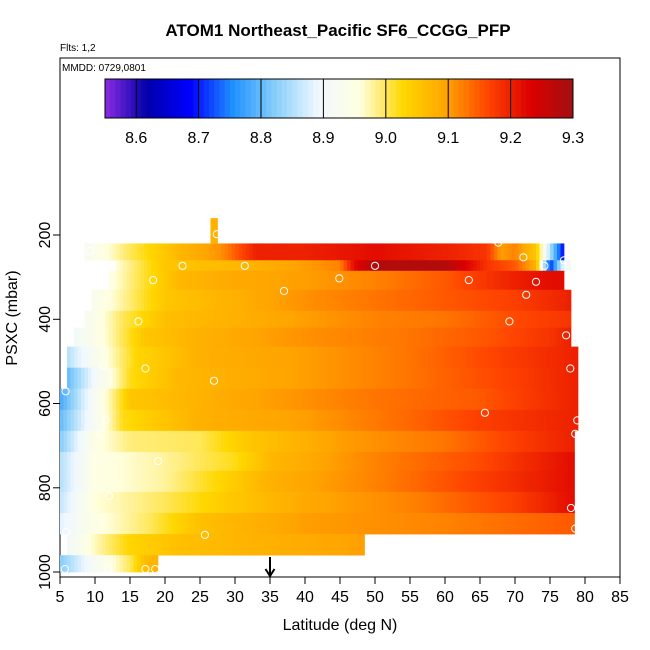 The image size is (650, 650). What do you see at coordinates (480, 597) in the screenshot?
I see `x-tick-label: 65` at bounding box center [480, 597].